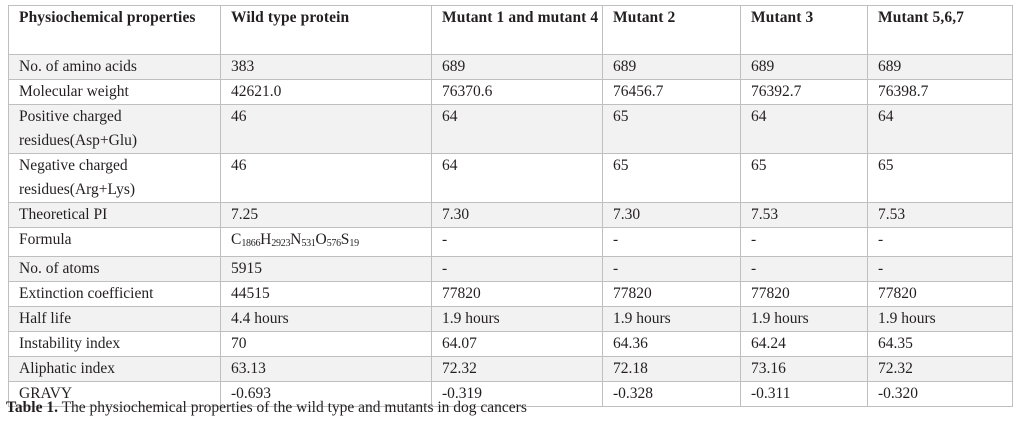  What do you see at coordinates (266, 239) in the screenshot?
I see `formula-element: H` at bounding box center [266, 239].